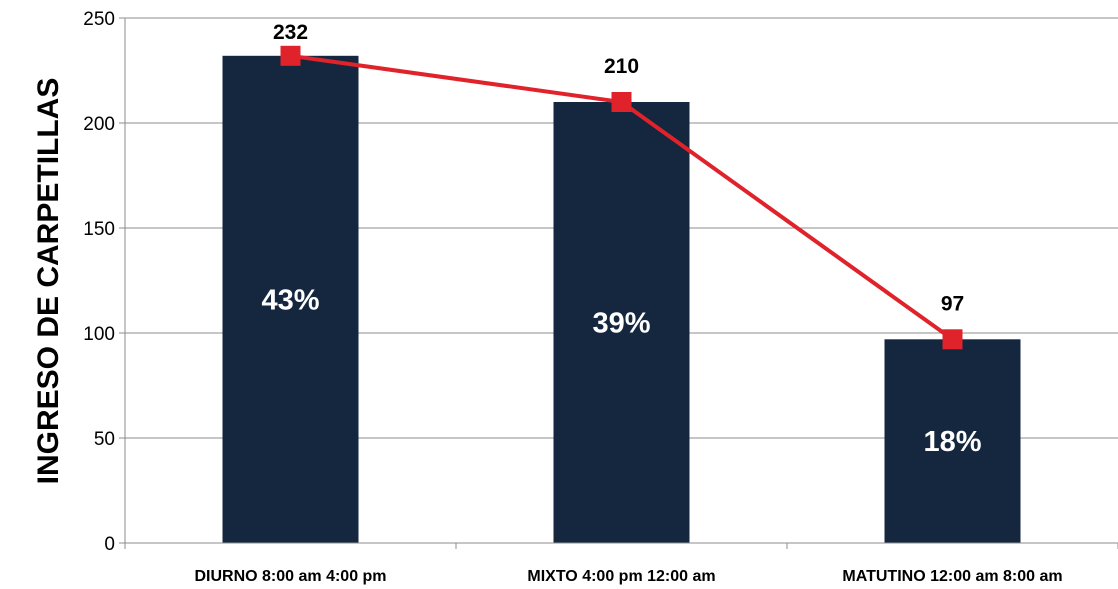  Describe the element at coordinates (109, 544) in the screenshot. I see `y-tick-label: 0` at that location.